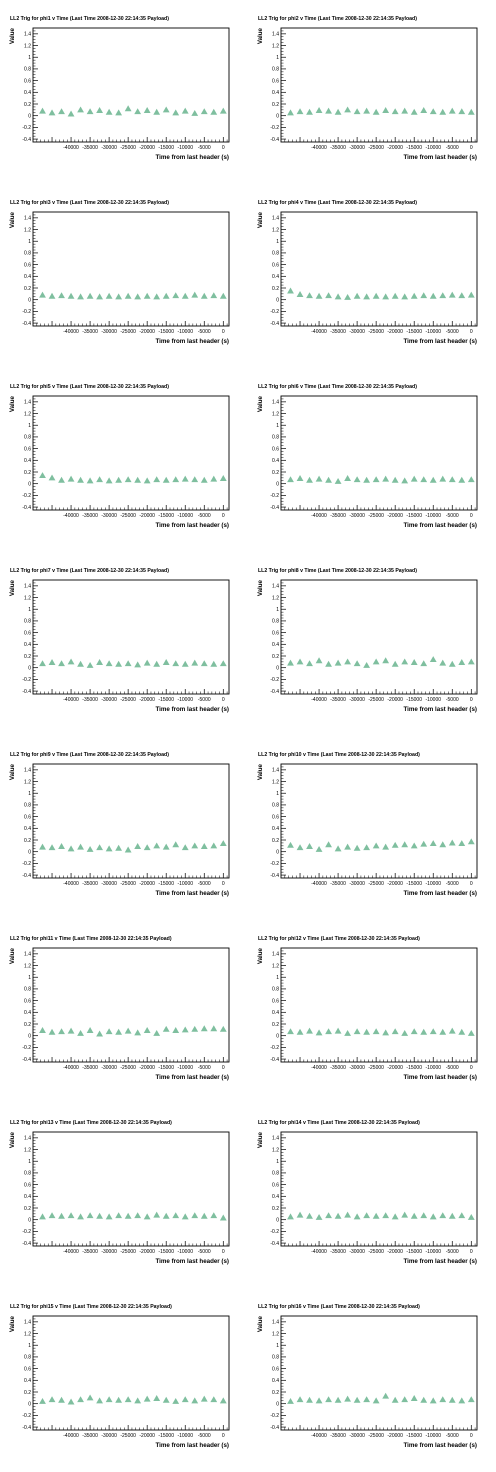  Describe the element at coordinates (90, 884) in the screenshot. I see `x-tick-label: -35000` at that location.